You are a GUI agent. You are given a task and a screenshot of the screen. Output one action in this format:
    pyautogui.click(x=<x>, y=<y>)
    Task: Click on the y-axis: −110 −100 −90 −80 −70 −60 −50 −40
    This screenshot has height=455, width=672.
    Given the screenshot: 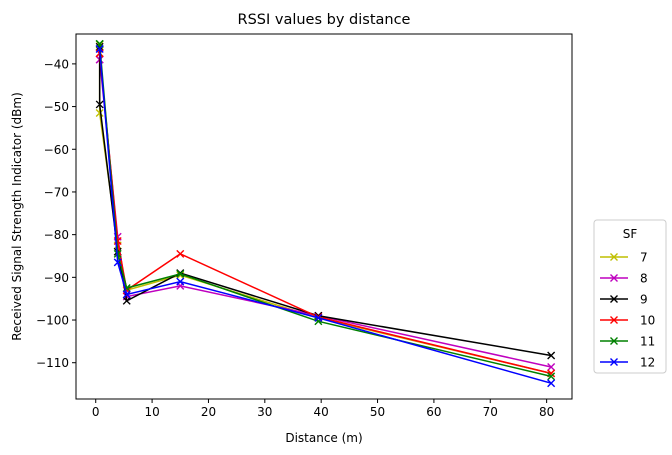 What is the action you would take?
    pyautogui.click(x=56, y=213)
    